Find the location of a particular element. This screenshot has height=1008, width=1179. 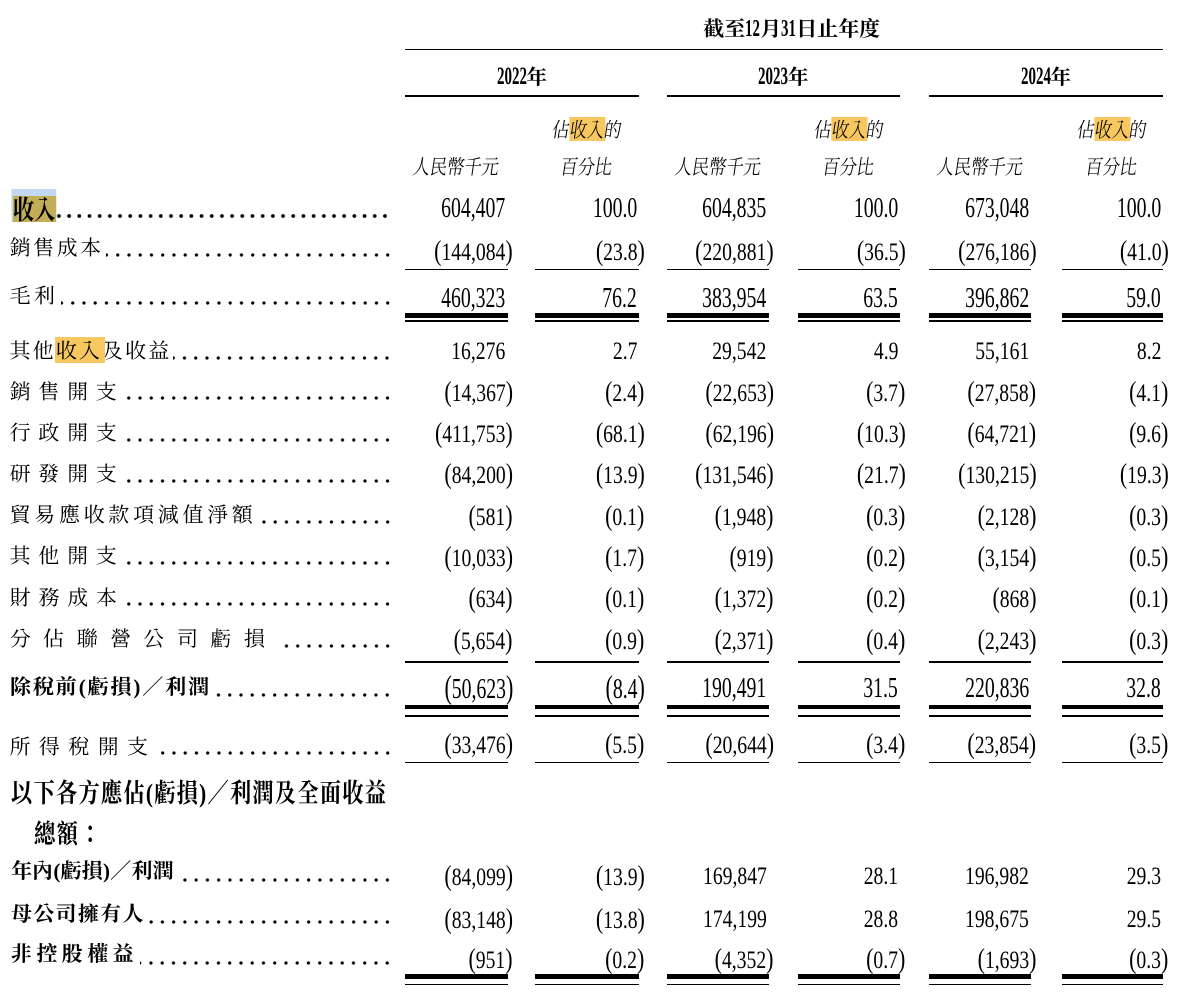

amount-cell: (634) is located at coordinates (424, 598).